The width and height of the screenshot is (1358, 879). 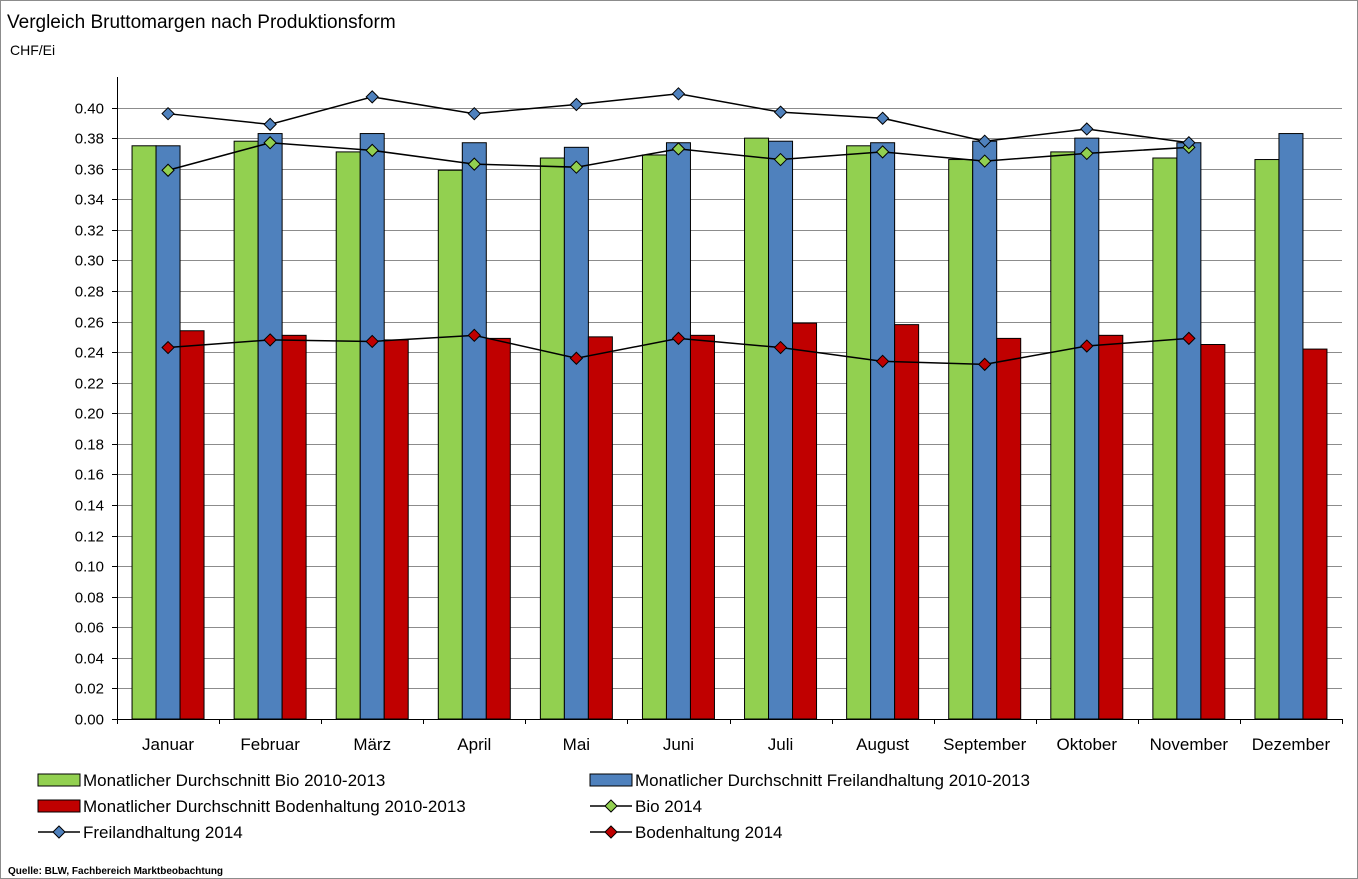 What do you see at coordinates (89, 231) in the screenshot?
I see `y-tick-label: 0.32` at bounding box center [89, 231].